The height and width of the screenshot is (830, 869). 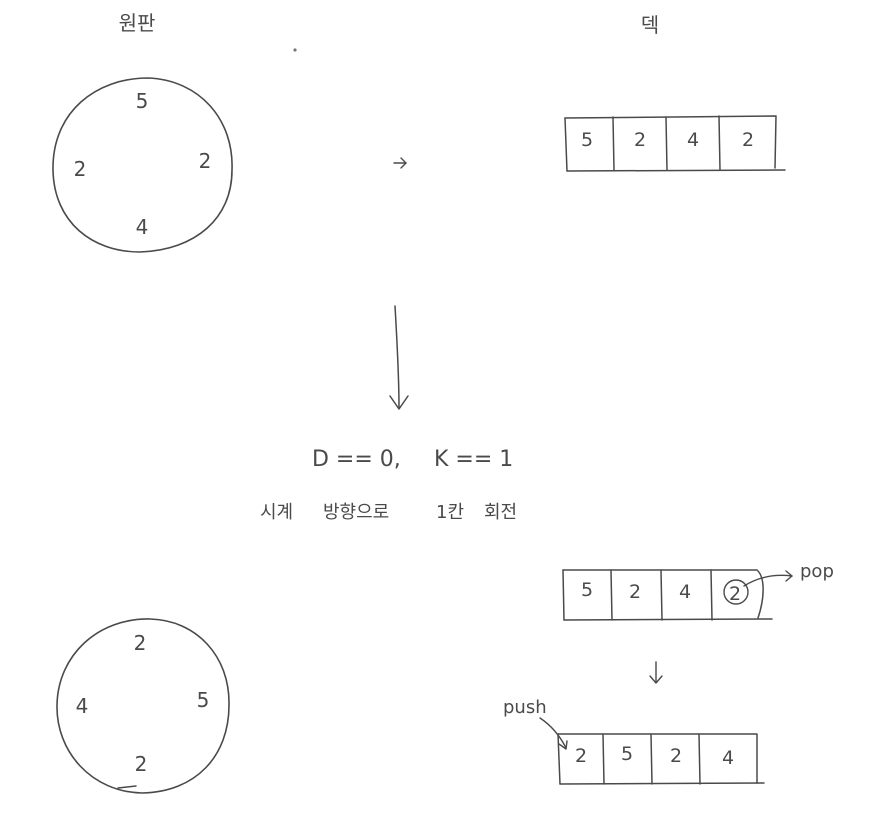 I want to click on push-label: push, so click(x=525, y=707).